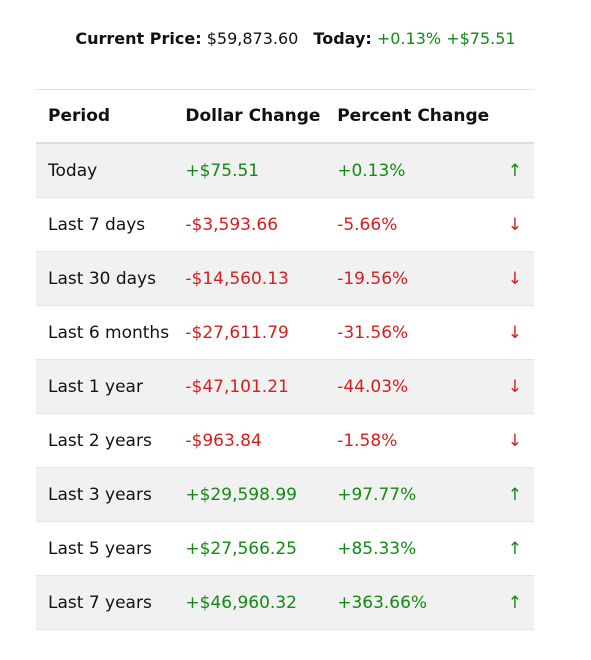  What do you see at coordinates (252, 38) in the screenshot?
I see `price: $59,873.60` at bounding box center [252, 38].